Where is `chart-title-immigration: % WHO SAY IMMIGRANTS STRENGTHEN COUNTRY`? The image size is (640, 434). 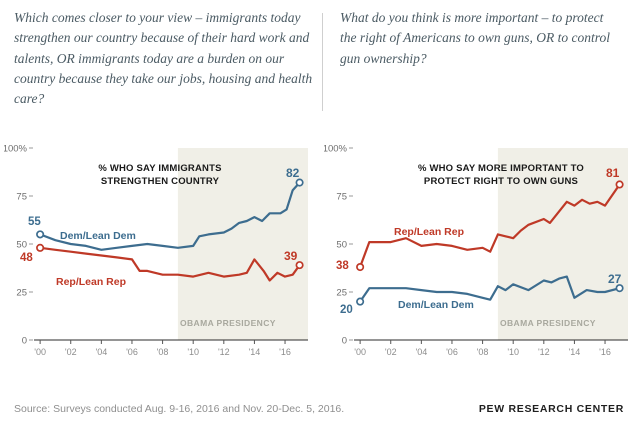 chart-title-immigration: % WHO SAY IMMIGRANTS STRENGTHEN COUNTRY is located at coordinates (160, 175).